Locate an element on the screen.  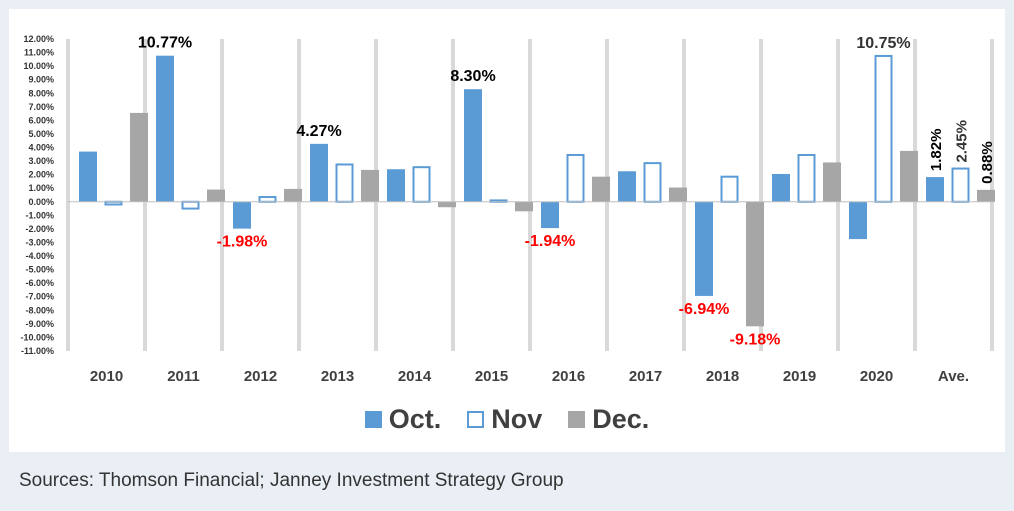
legend: Oct. Nov Dec. is located at coordinates (507, 419).